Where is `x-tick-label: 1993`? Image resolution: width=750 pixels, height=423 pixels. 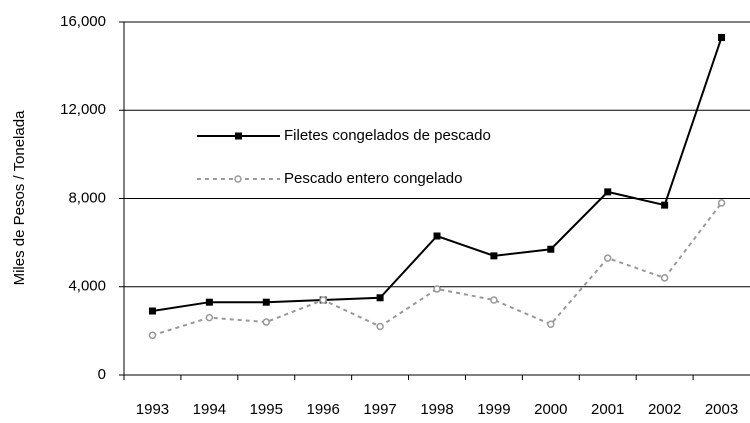
x-tick-label: 1993 is located at coordinates (152, 409).